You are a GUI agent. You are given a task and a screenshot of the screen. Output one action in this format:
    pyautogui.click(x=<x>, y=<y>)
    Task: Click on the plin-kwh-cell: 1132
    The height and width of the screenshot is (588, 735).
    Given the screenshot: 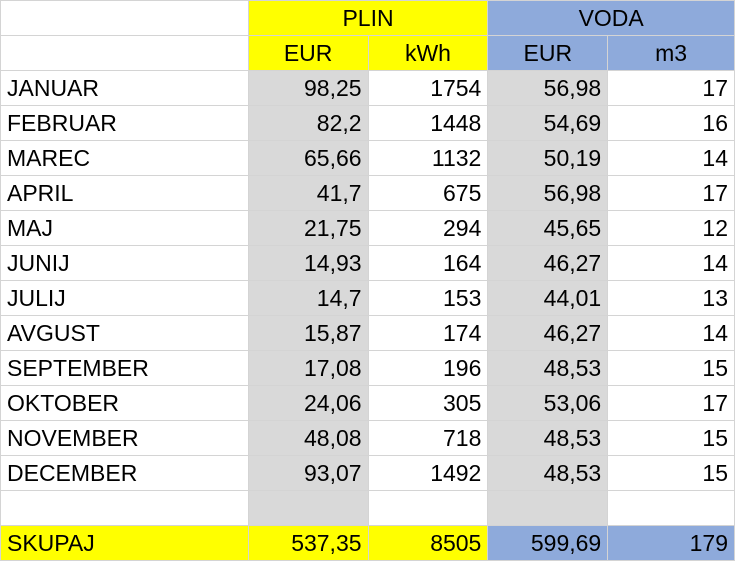 What is the action you would take?
    pyautogui.click(x=428, y=158)
    